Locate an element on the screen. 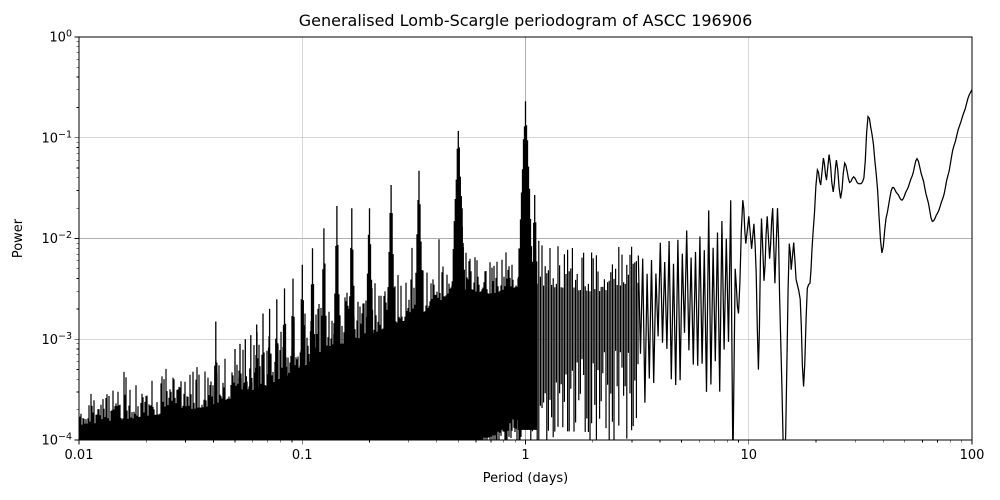  x-tick-label: 10 is located at coordinates (748, 455).